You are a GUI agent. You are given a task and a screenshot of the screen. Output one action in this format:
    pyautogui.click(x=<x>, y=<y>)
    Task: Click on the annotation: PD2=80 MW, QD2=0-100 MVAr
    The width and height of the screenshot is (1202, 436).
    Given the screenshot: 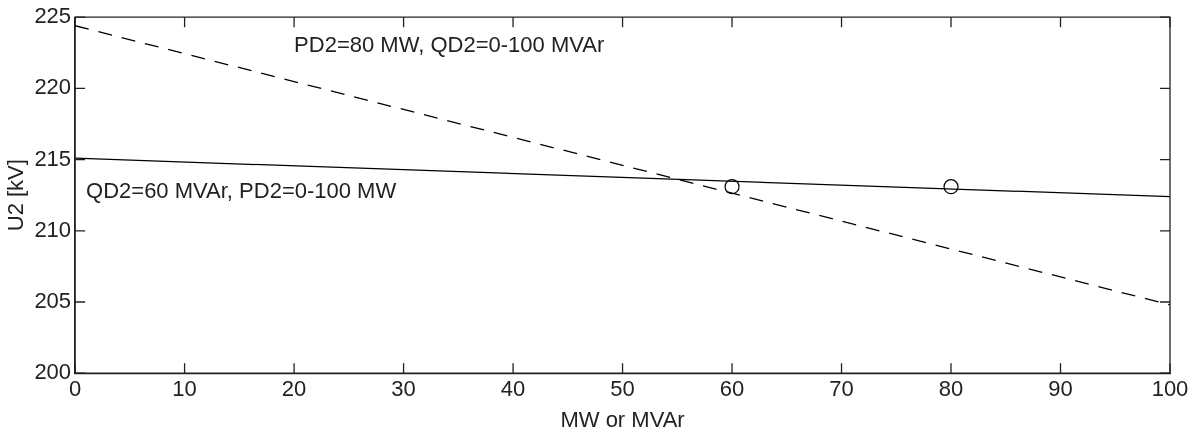 What is the action you would take?
    pyautogui.click(x=449, y=44)
    